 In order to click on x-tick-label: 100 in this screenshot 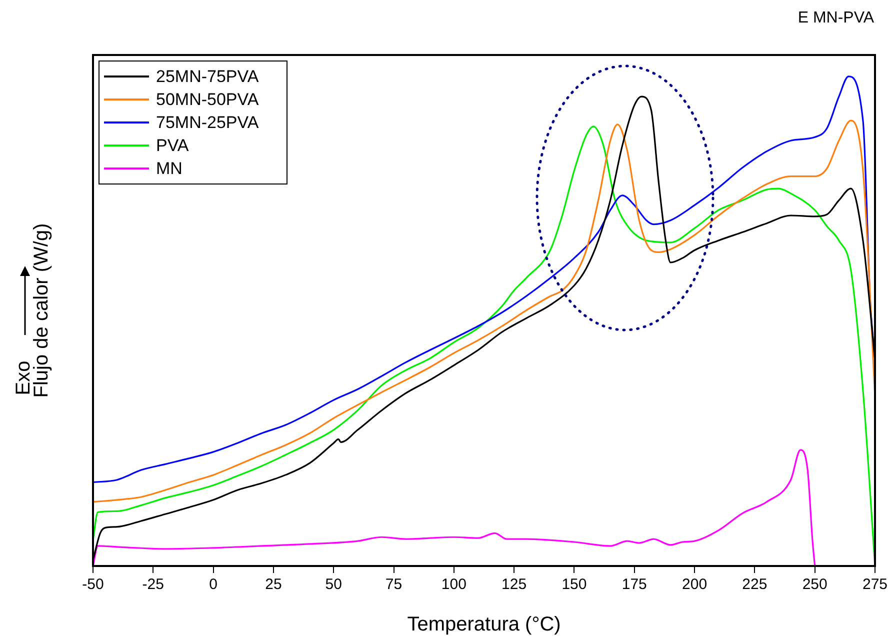, I will do `click(453, 585)`.